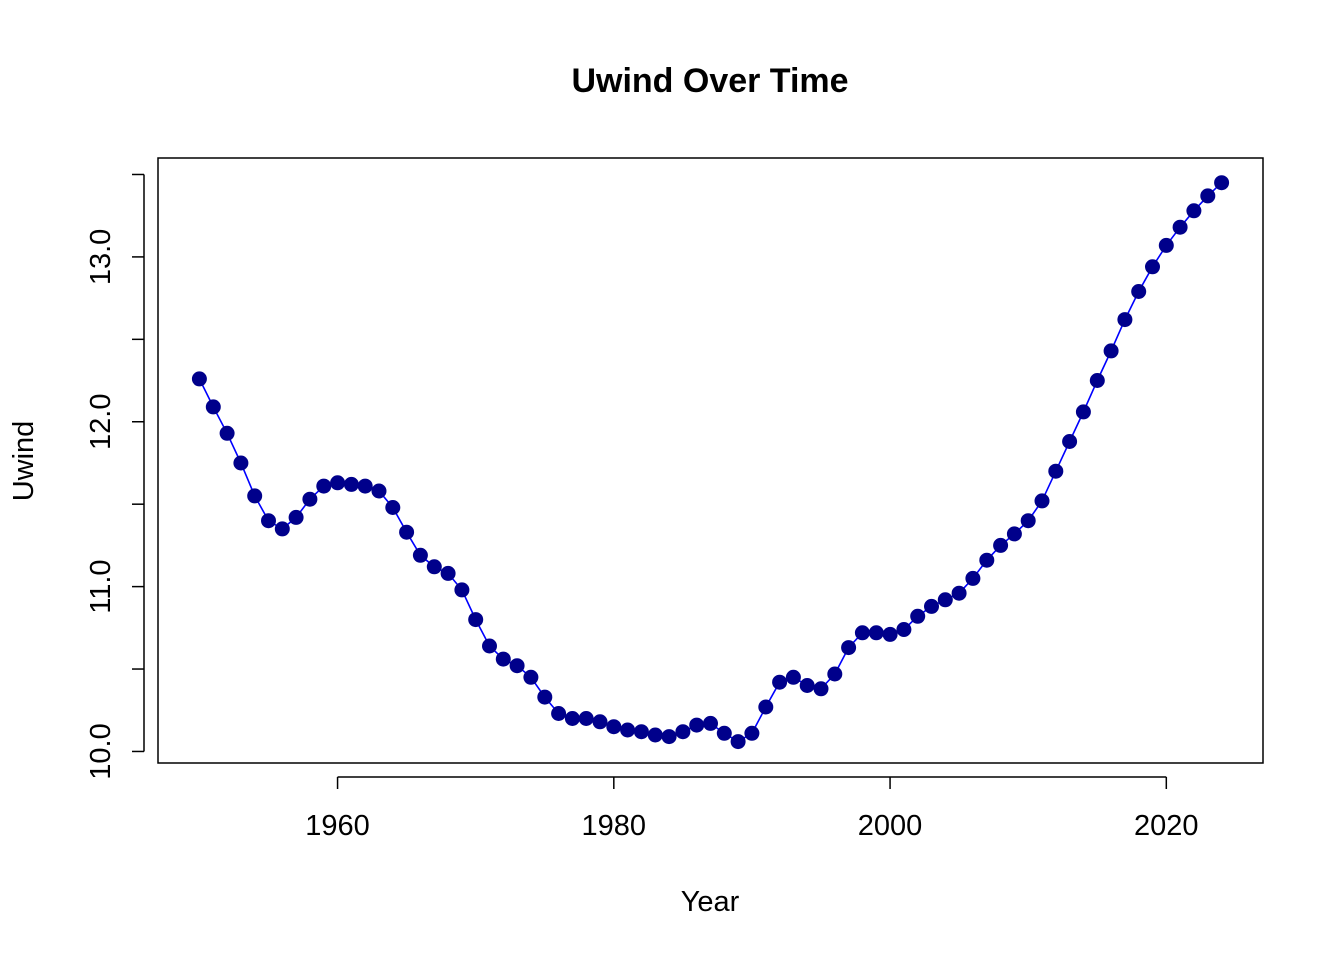 The width and height of the screenshot is (1344, 960). What do you see at coordinates (101, 422) in the screenshot?
I see `y-tick-label: 12.0` at bounding box center [101, 422].